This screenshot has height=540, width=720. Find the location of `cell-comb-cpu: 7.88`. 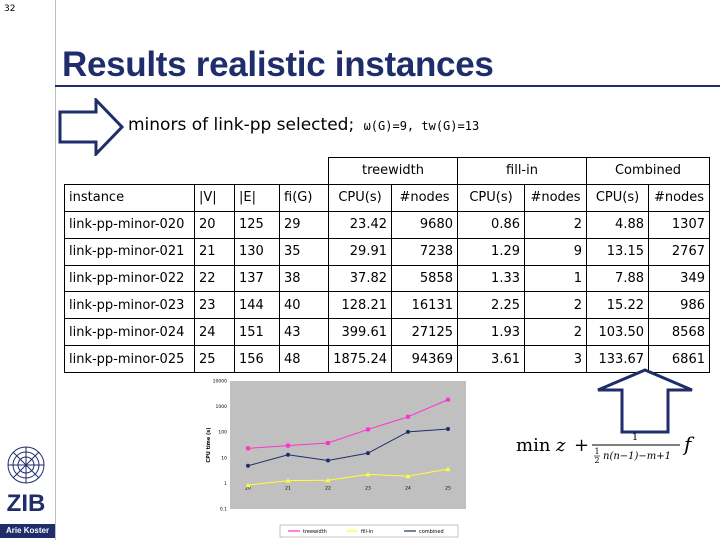

cell-comb-cpu: 7.88 is located at coordinates (617, 278).